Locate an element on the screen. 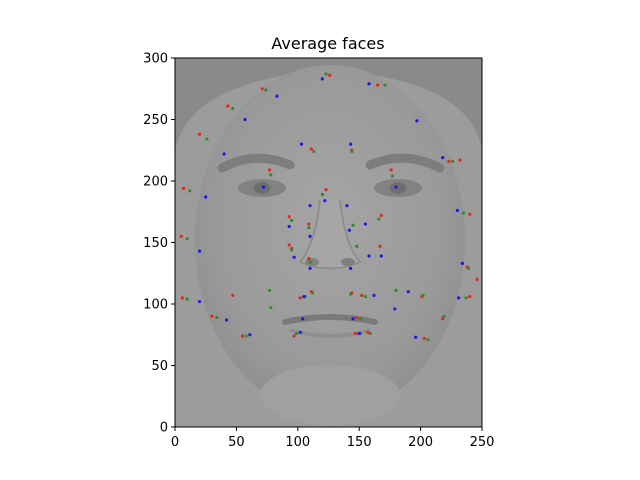 This screenshot has height=480, width=640. x-tick-label: 200 is located at coordinates (420, 442).